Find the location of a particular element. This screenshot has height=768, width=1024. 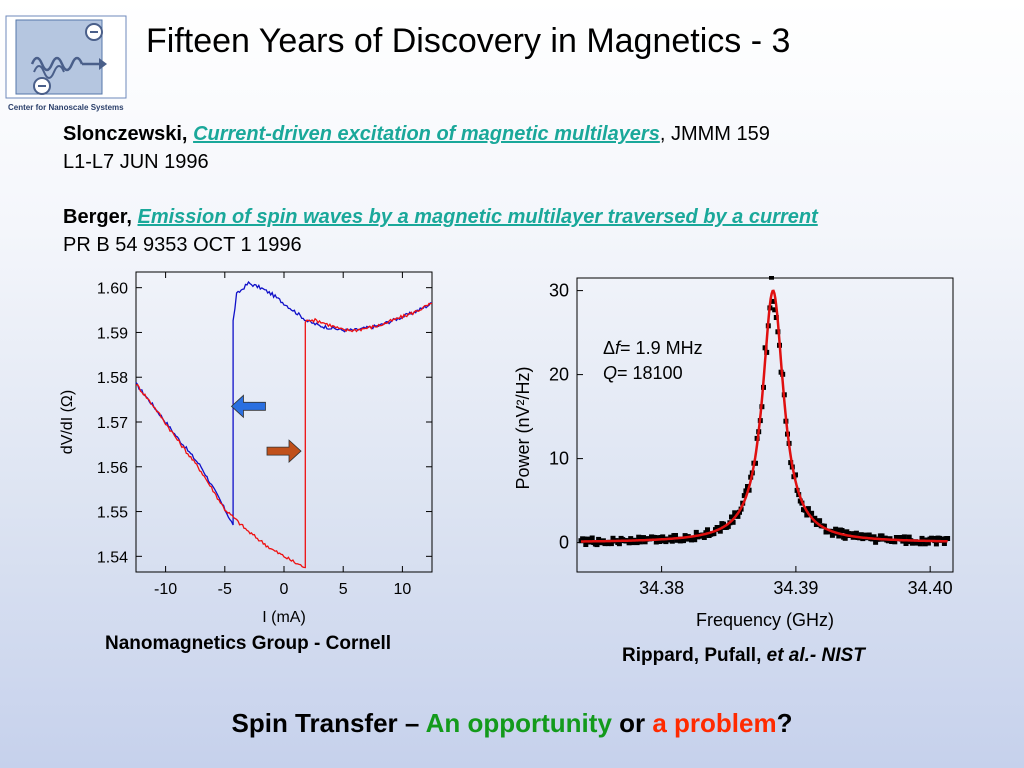

quality-factor-annotation: Q= 18100 is located at coordinates (643, 373).